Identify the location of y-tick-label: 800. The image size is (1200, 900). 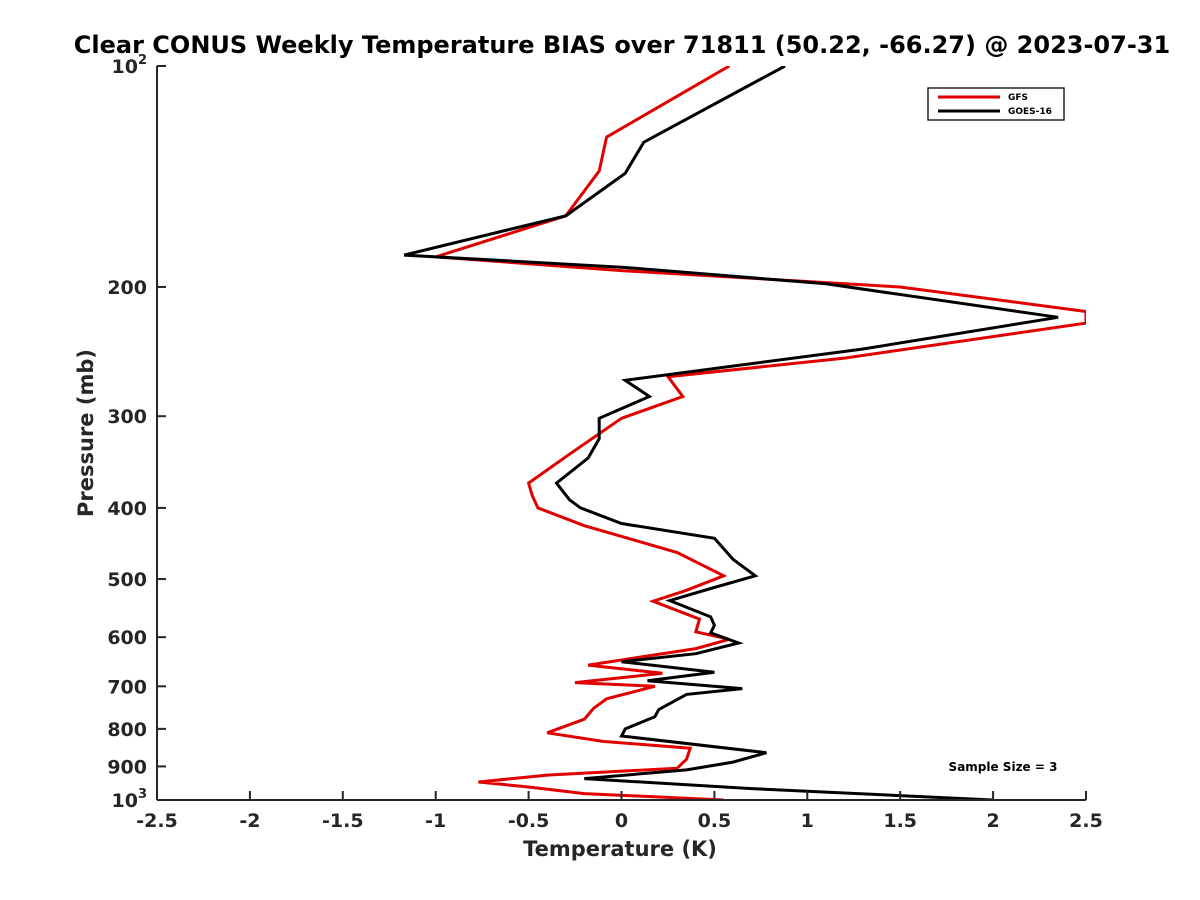
(127, 730).